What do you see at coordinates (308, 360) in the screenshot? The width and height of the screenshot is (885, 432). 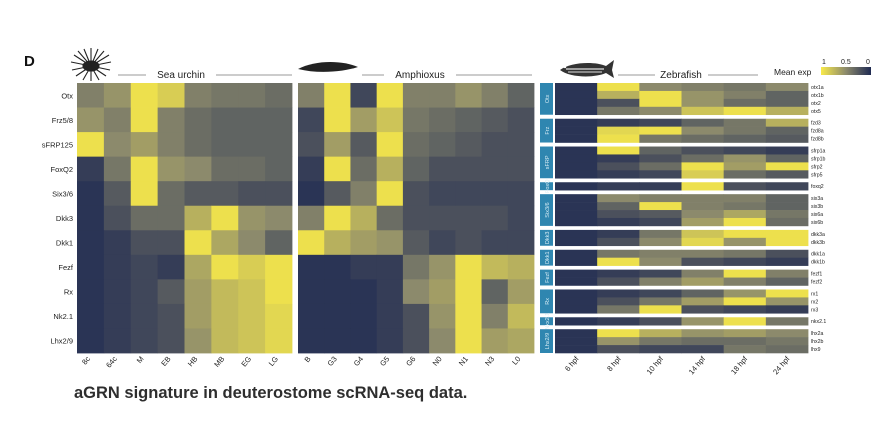 I see `column-label-b: B` at bounding box center [308, 360].